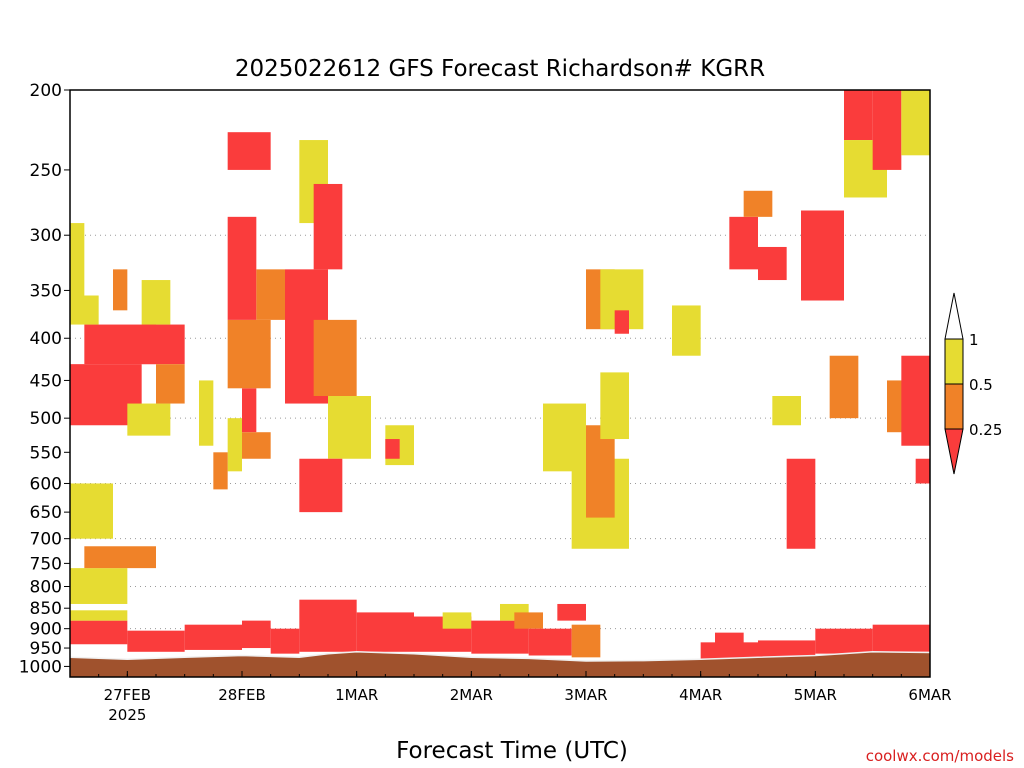  What do you see at coordinates (46, 513) in the screenshot?
I see `y-tick-label: 650` at bounding box center [46, 513].